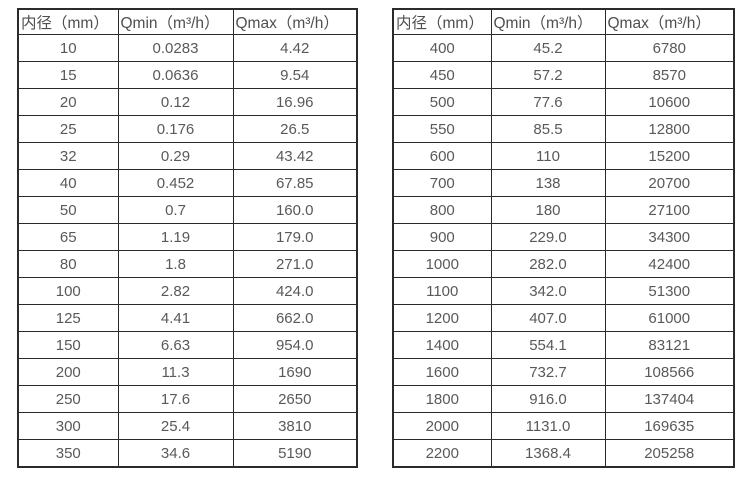 This screenshot has height=483, width=750. What do you see at coordinates (295, 102) in the screenshot?
I see `table-cell: 16.96` at bounding box center [295, 102].